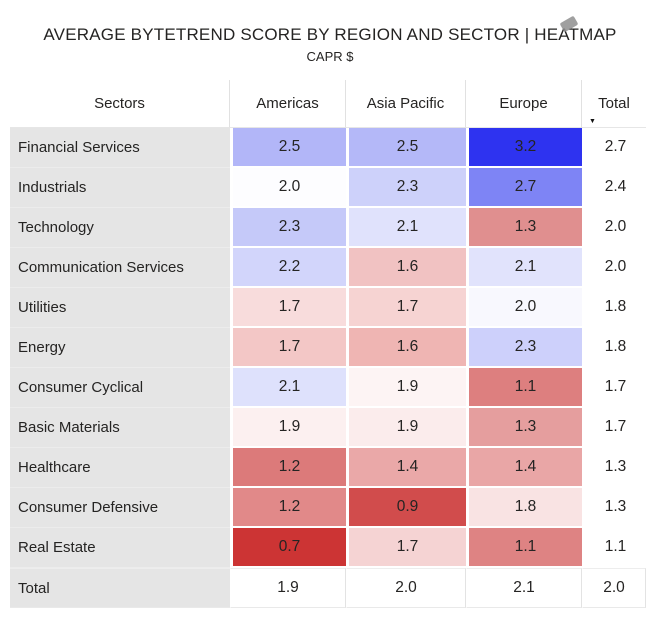  I want to click on heatmap-cell: 0.7, so click(288, 548).